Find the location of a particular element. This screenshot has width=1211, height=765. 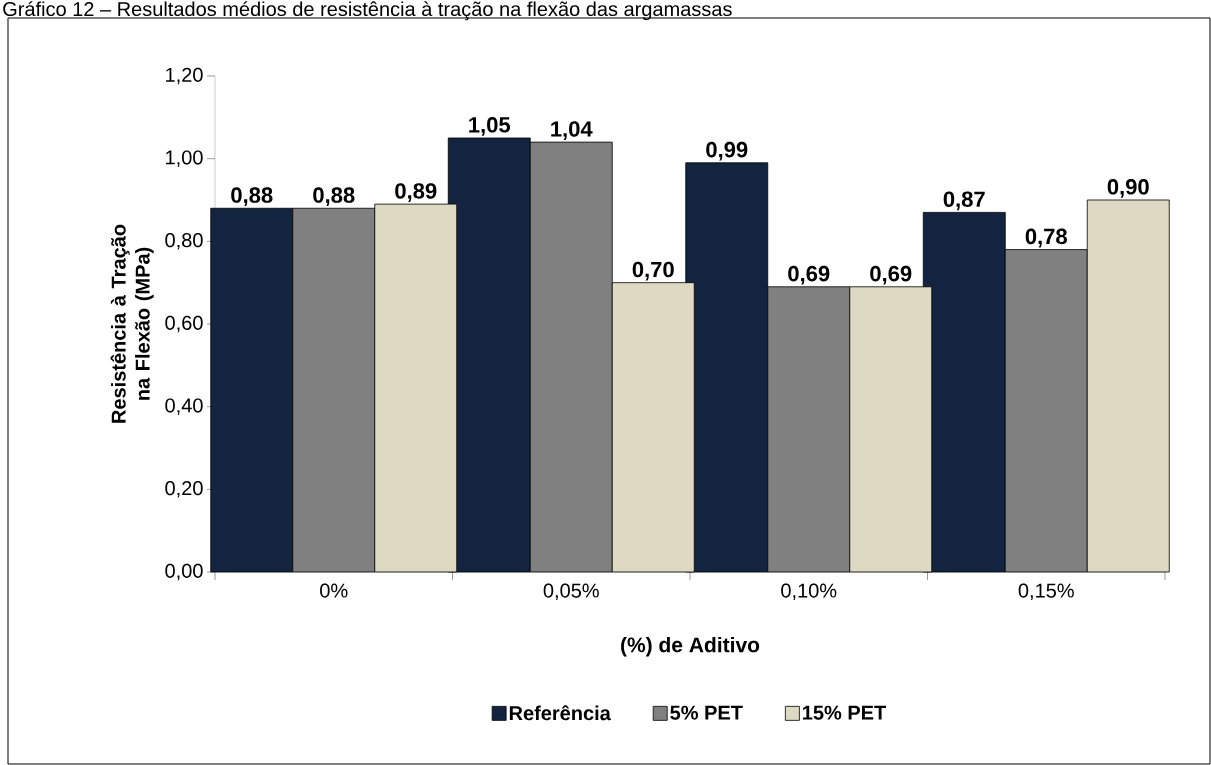

legend-label: 5% PET is located at coordinates (706, 712).